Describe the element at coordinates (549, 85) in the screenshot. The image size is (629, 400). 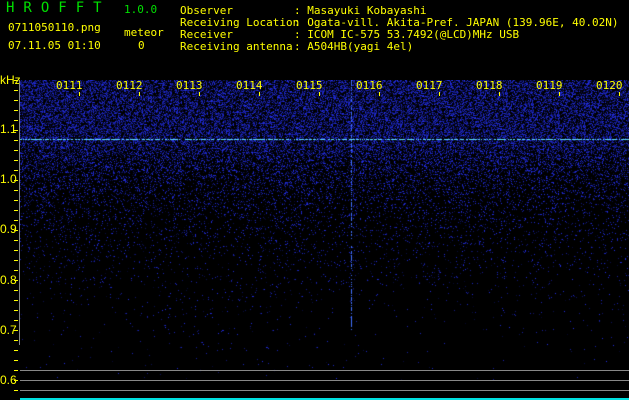
I see `x-tick-label: 0119` at that location.